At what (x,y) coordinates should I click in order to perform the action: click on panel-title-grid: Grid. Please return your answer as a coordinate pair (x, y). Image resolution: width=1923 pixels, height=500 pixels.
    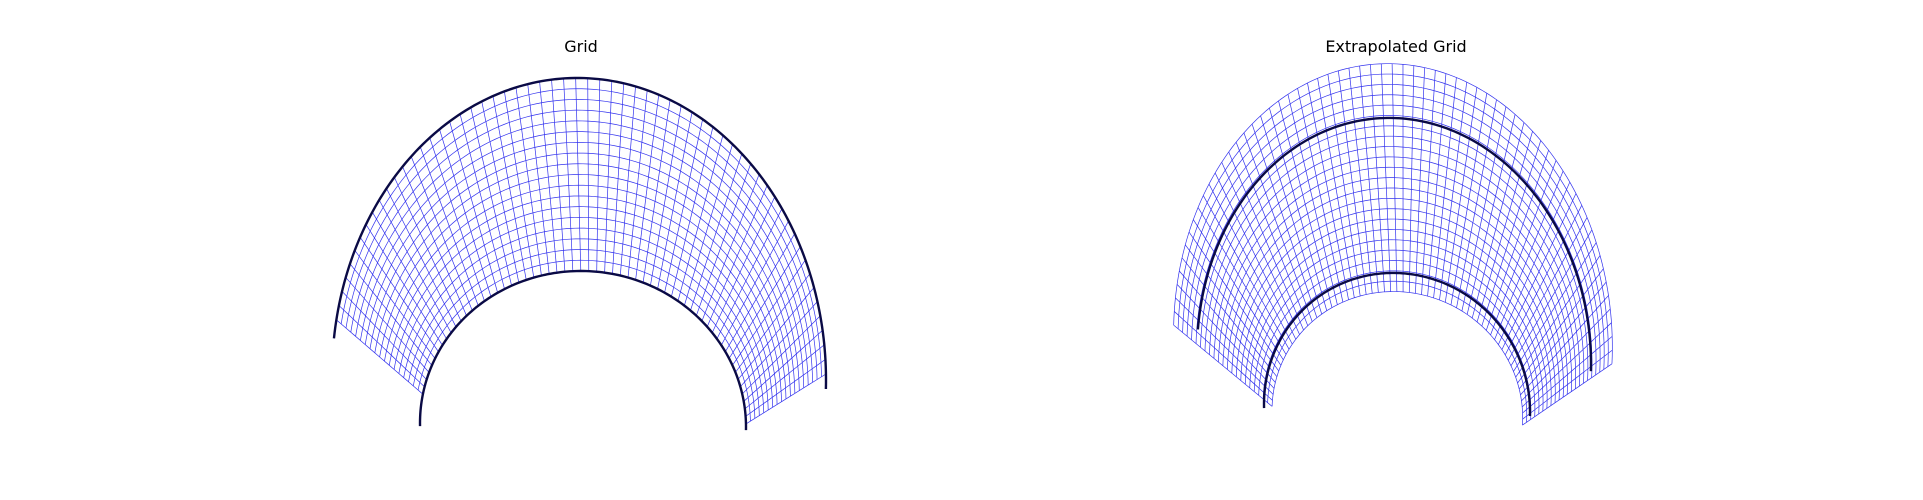
    Looking at the image, I should click on (581, 46).